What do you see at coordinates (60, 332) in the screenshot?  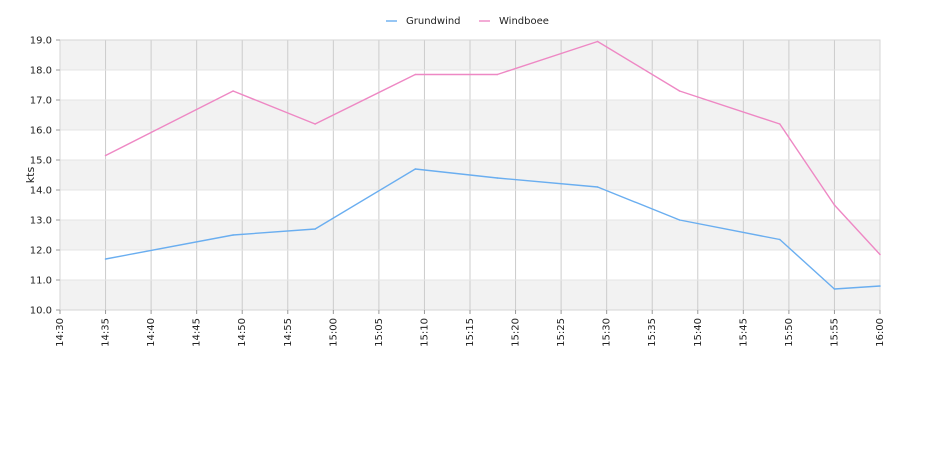 I see `x-tick-label: 14:30` at bounding box center [60, 332].